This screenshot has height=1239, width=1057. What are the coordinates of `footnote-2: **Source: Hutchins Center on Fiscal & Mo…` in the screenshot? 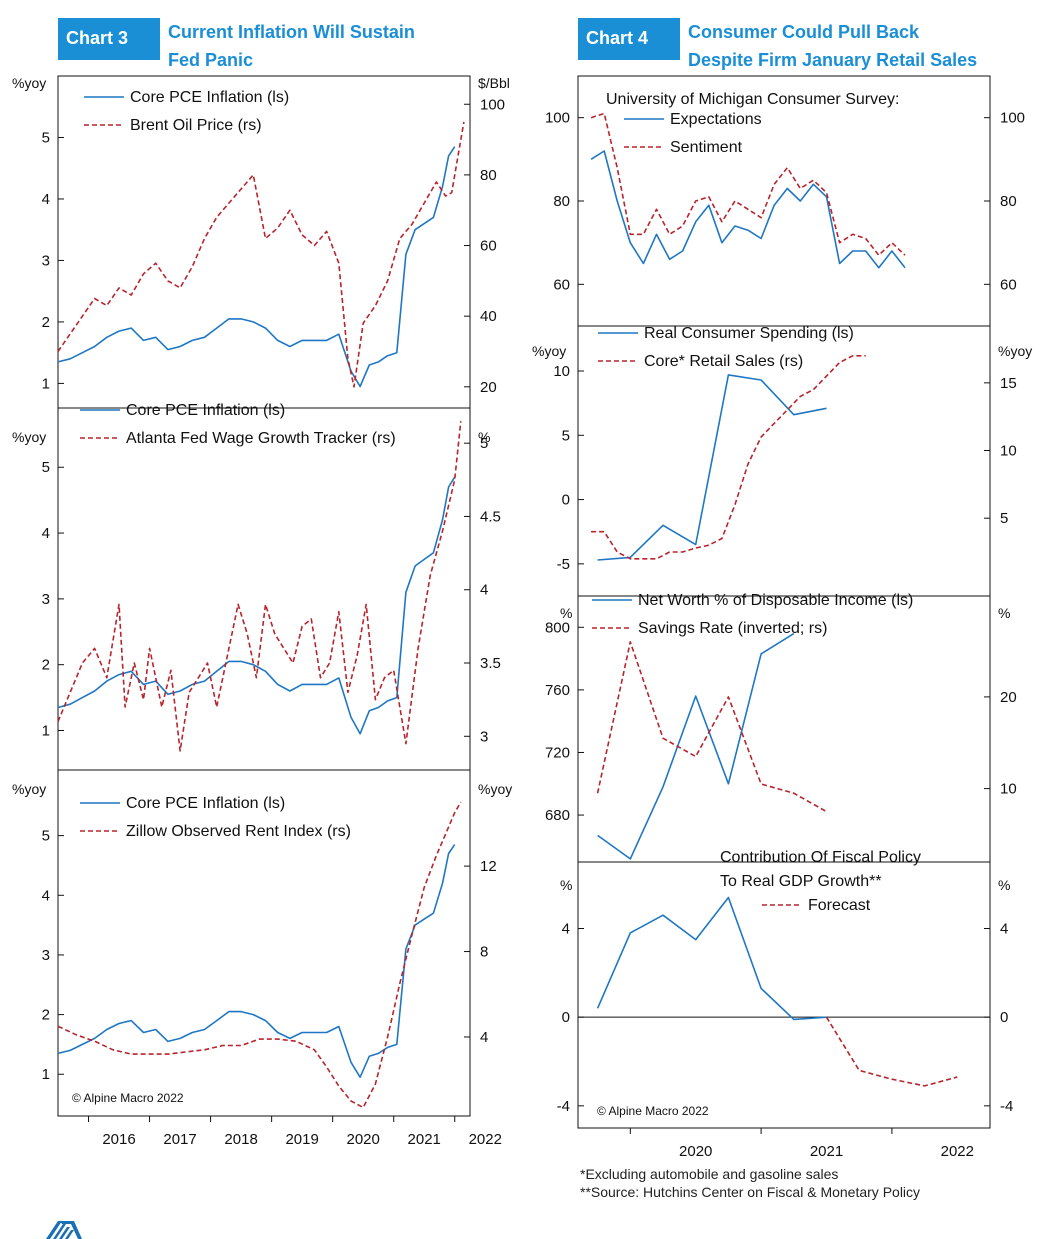 It's located at (750, 1192).